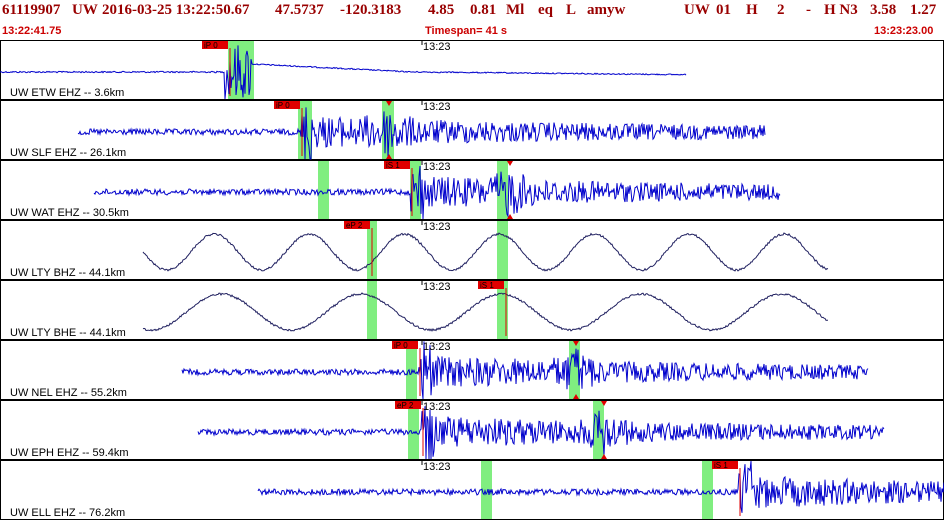 This screenshot has height=520, width=944. Describe the element at coordinates (923, 10) in the screenshot. I see `event-v2: 1.27` at that location.